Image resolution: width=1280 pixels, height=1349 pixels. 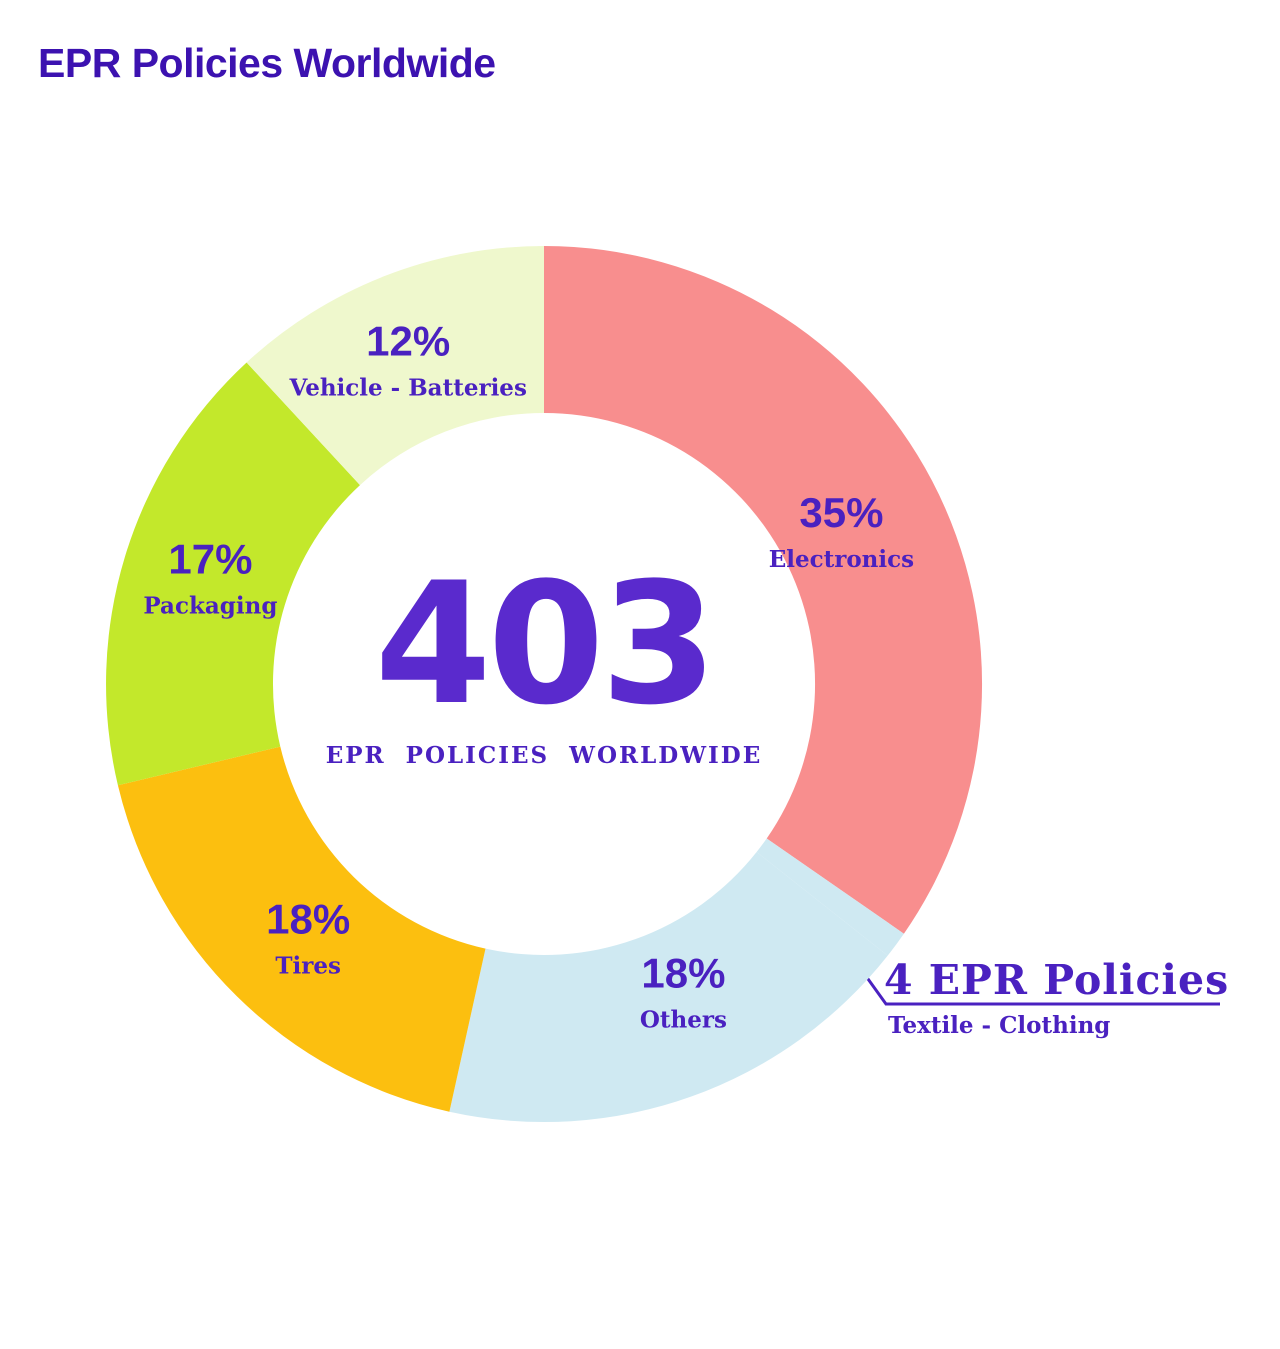 I want to click on segment-packaging, so click(x=233, y=574).